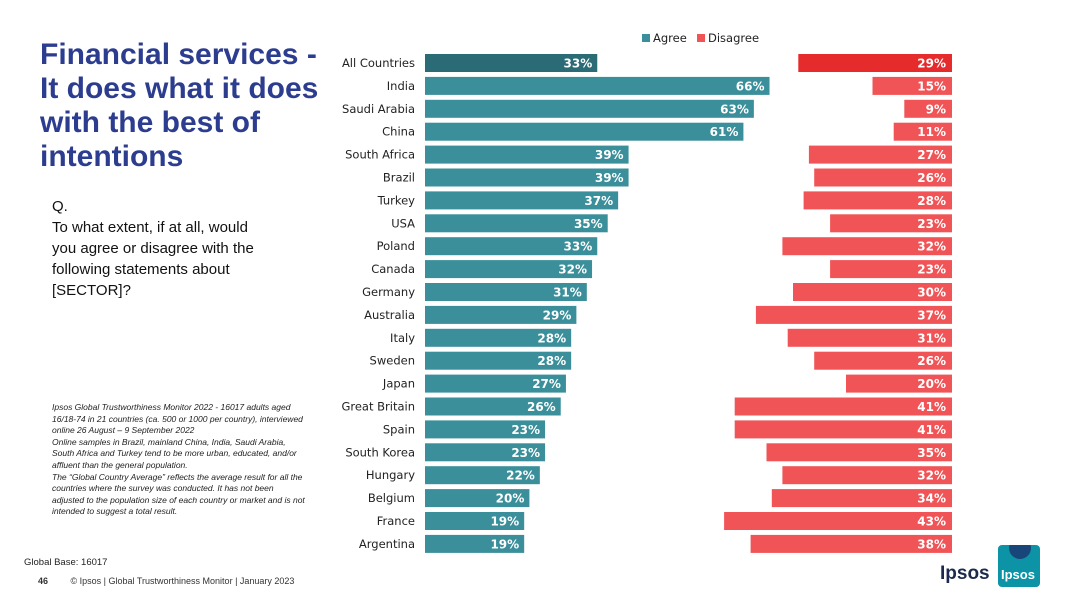 This screenshot has width=1080, height=607. I want to click on category-label: France, so click(396, 521).